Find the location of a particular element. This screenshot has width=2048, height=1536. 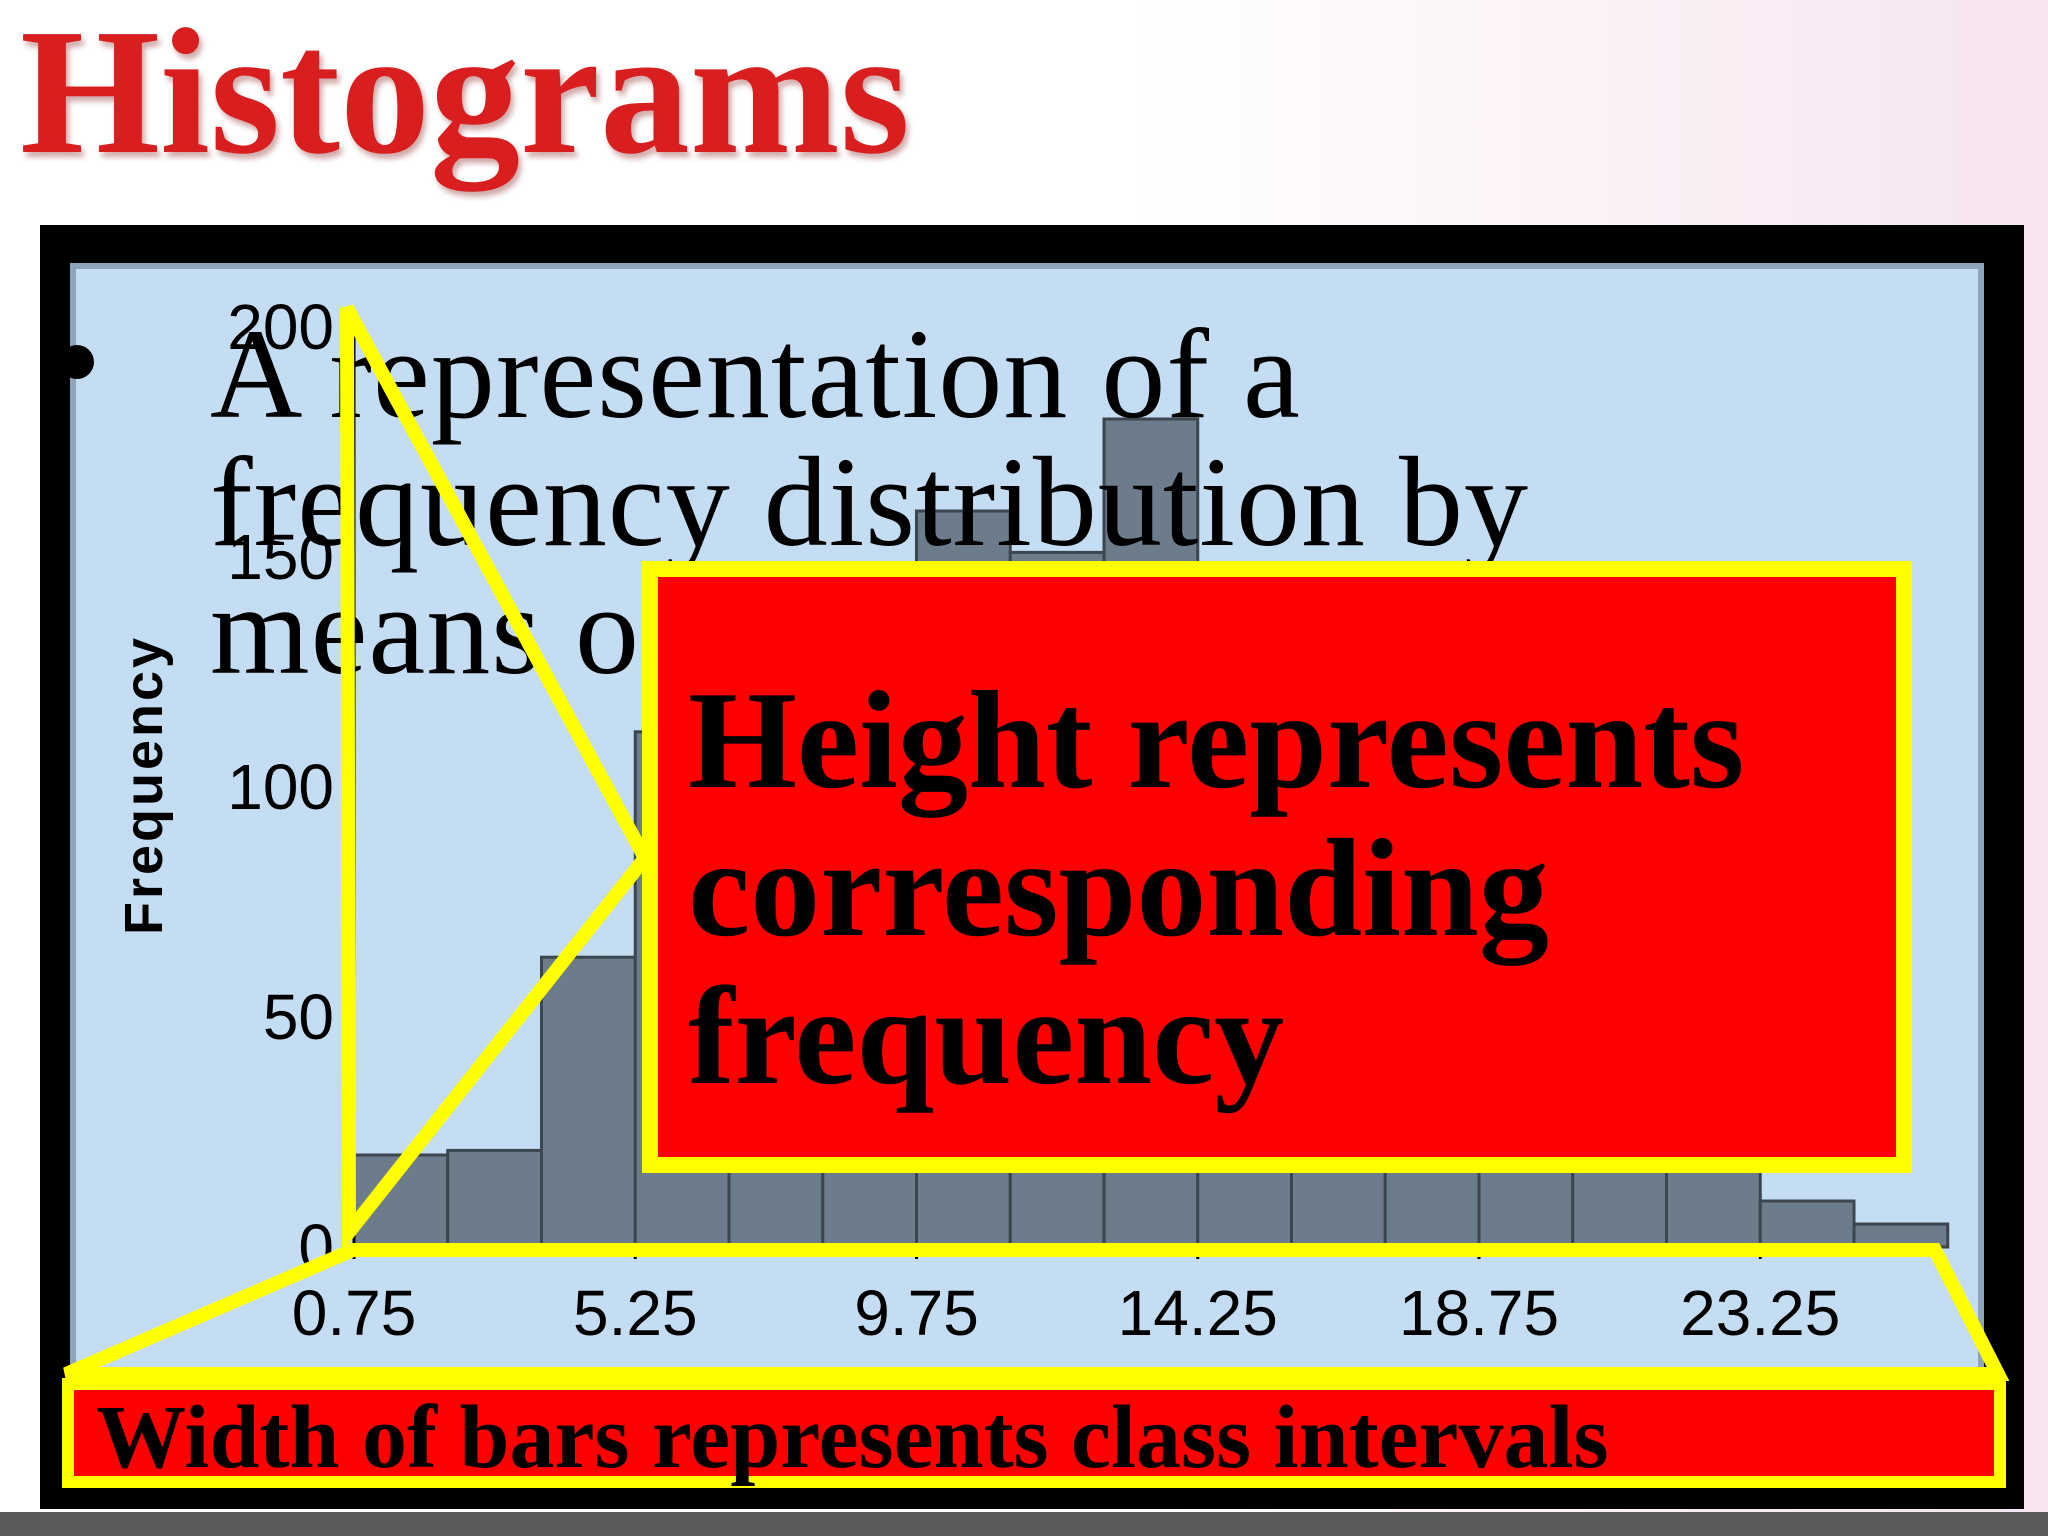

bullet-icon is located at coordinates (77, 362).